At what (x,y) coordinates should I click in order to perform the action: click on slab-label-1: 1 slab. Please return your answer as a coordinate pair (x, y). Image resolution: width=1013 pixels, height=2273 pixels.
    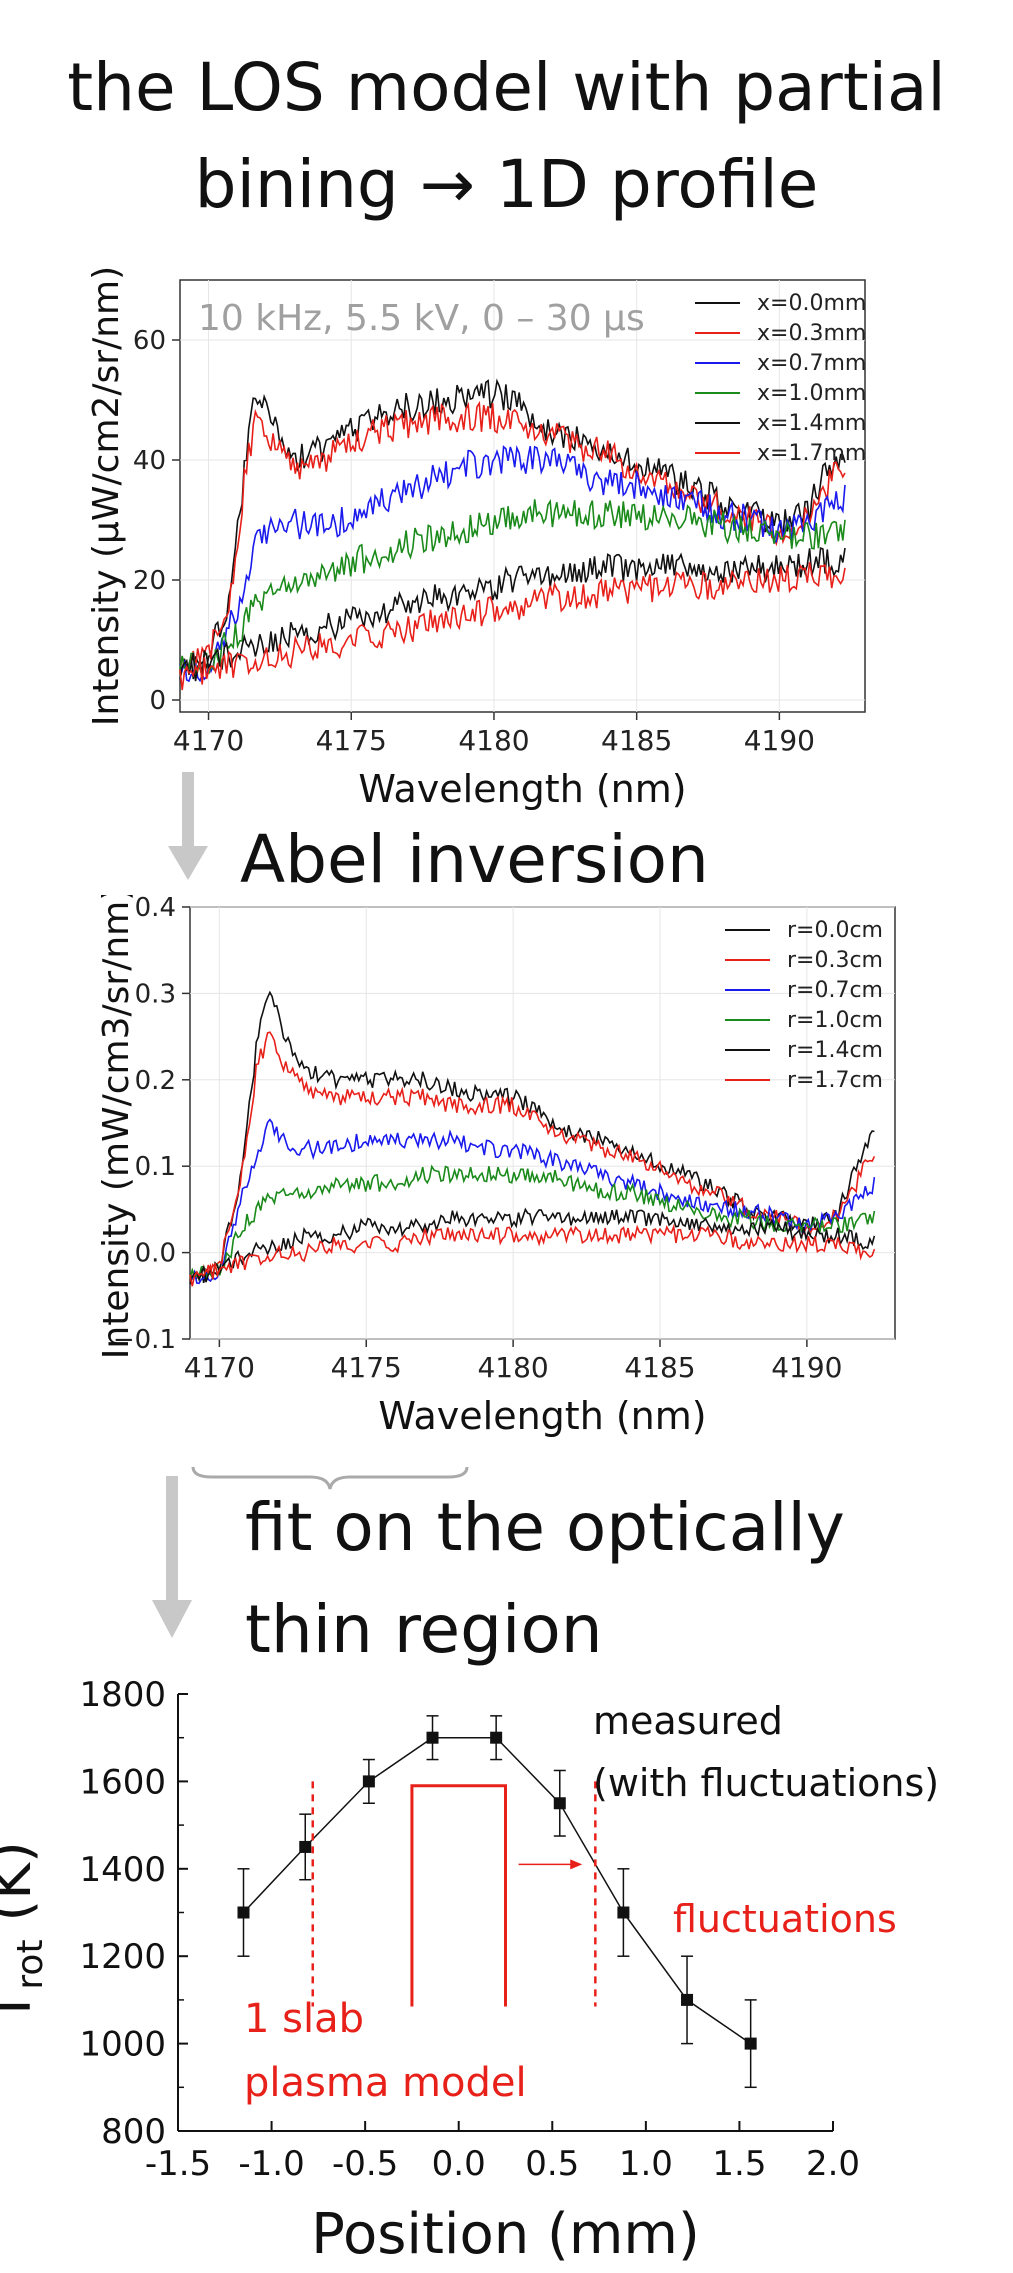
    Looking at the image, I should click on (304, 2019).